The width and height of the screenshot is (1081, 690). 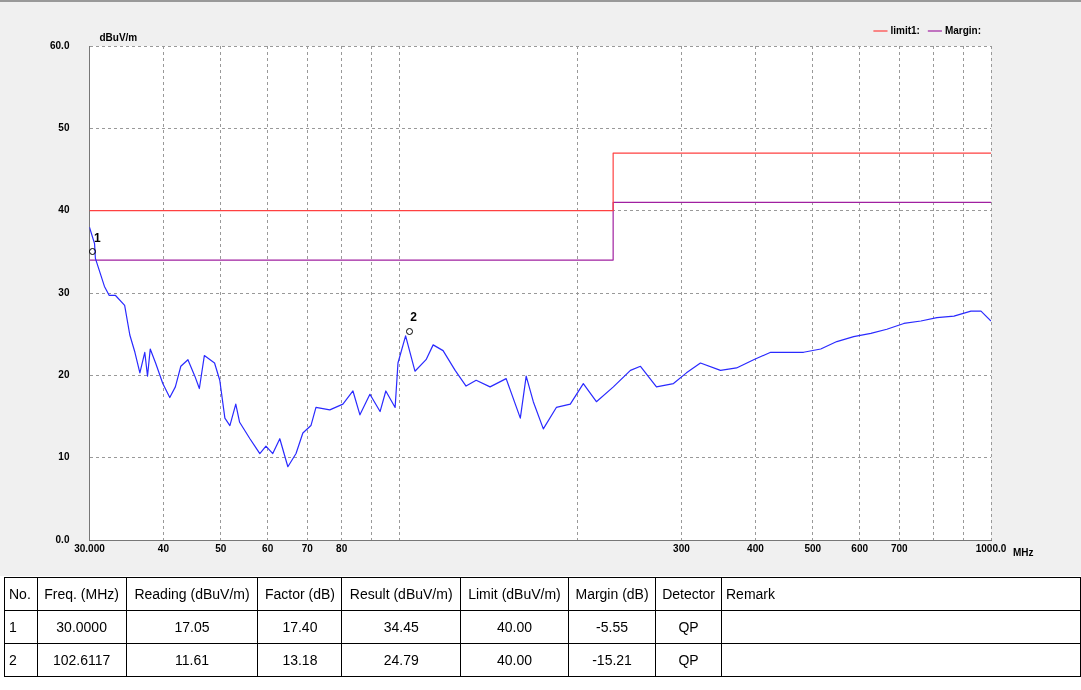 What do you see at coordinates (514, 594) in the screenshot?
I see `text: Limit (dBuV/m)` at bounding box center [514, 594].